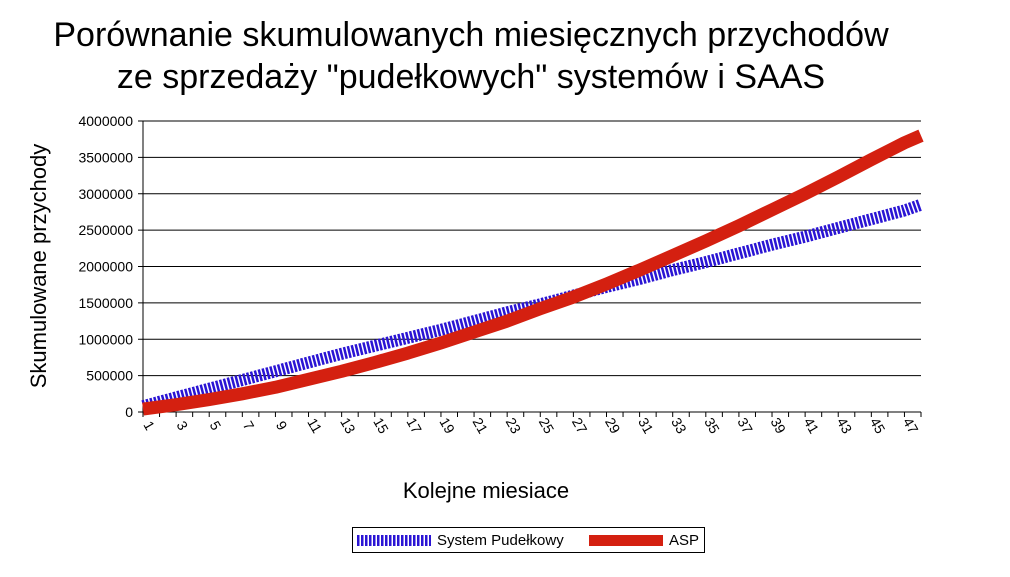  Describe the element at coordinates (481, 426) in the screenshot. I see `x-tick-label: 21` at that location.